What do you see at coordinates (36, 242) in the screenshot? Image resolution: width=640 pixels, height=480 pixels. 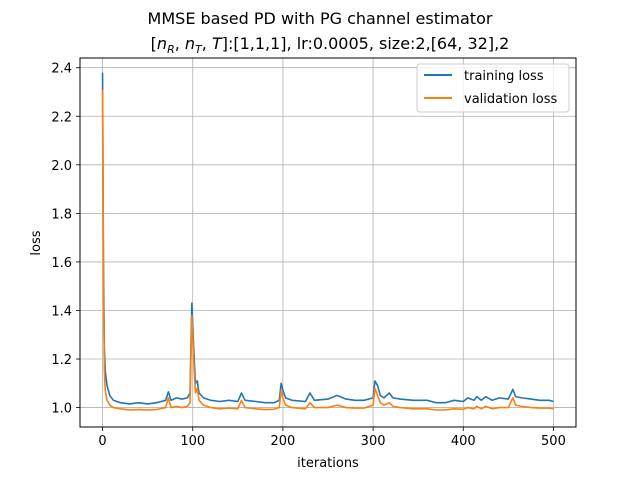 I see `y-axis-title: loss` at bounding box center [36, 242].